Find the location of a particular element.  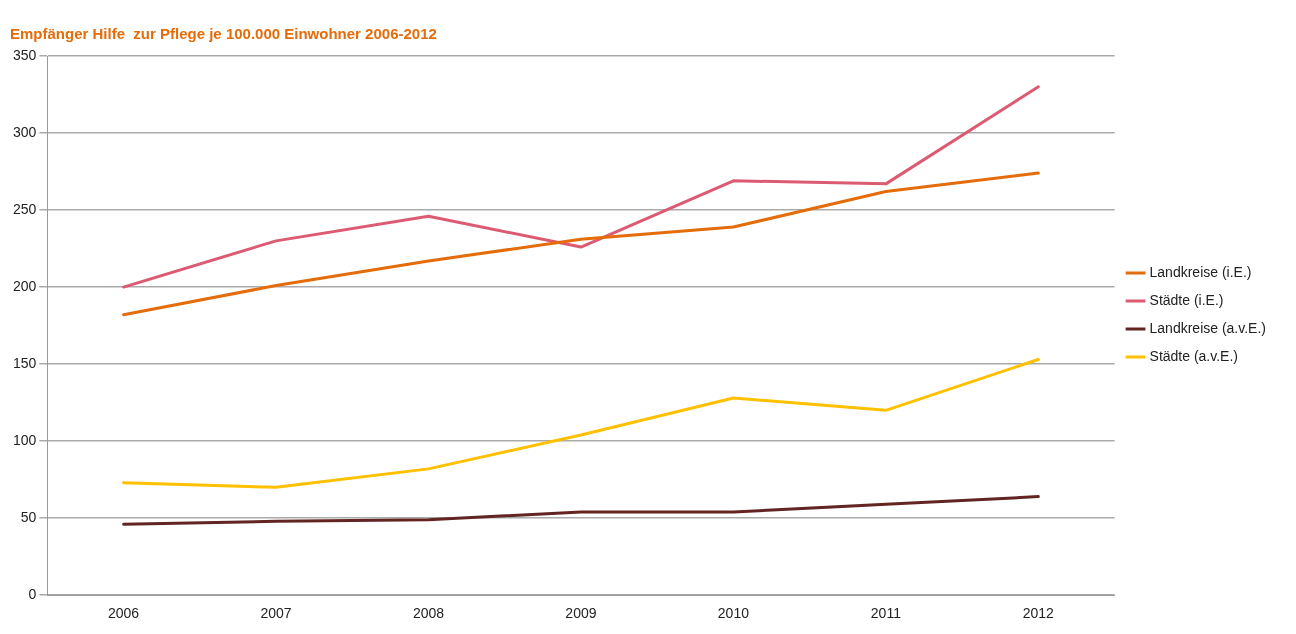

x-tick-label: 2006 is located at coordinates (124, 613).